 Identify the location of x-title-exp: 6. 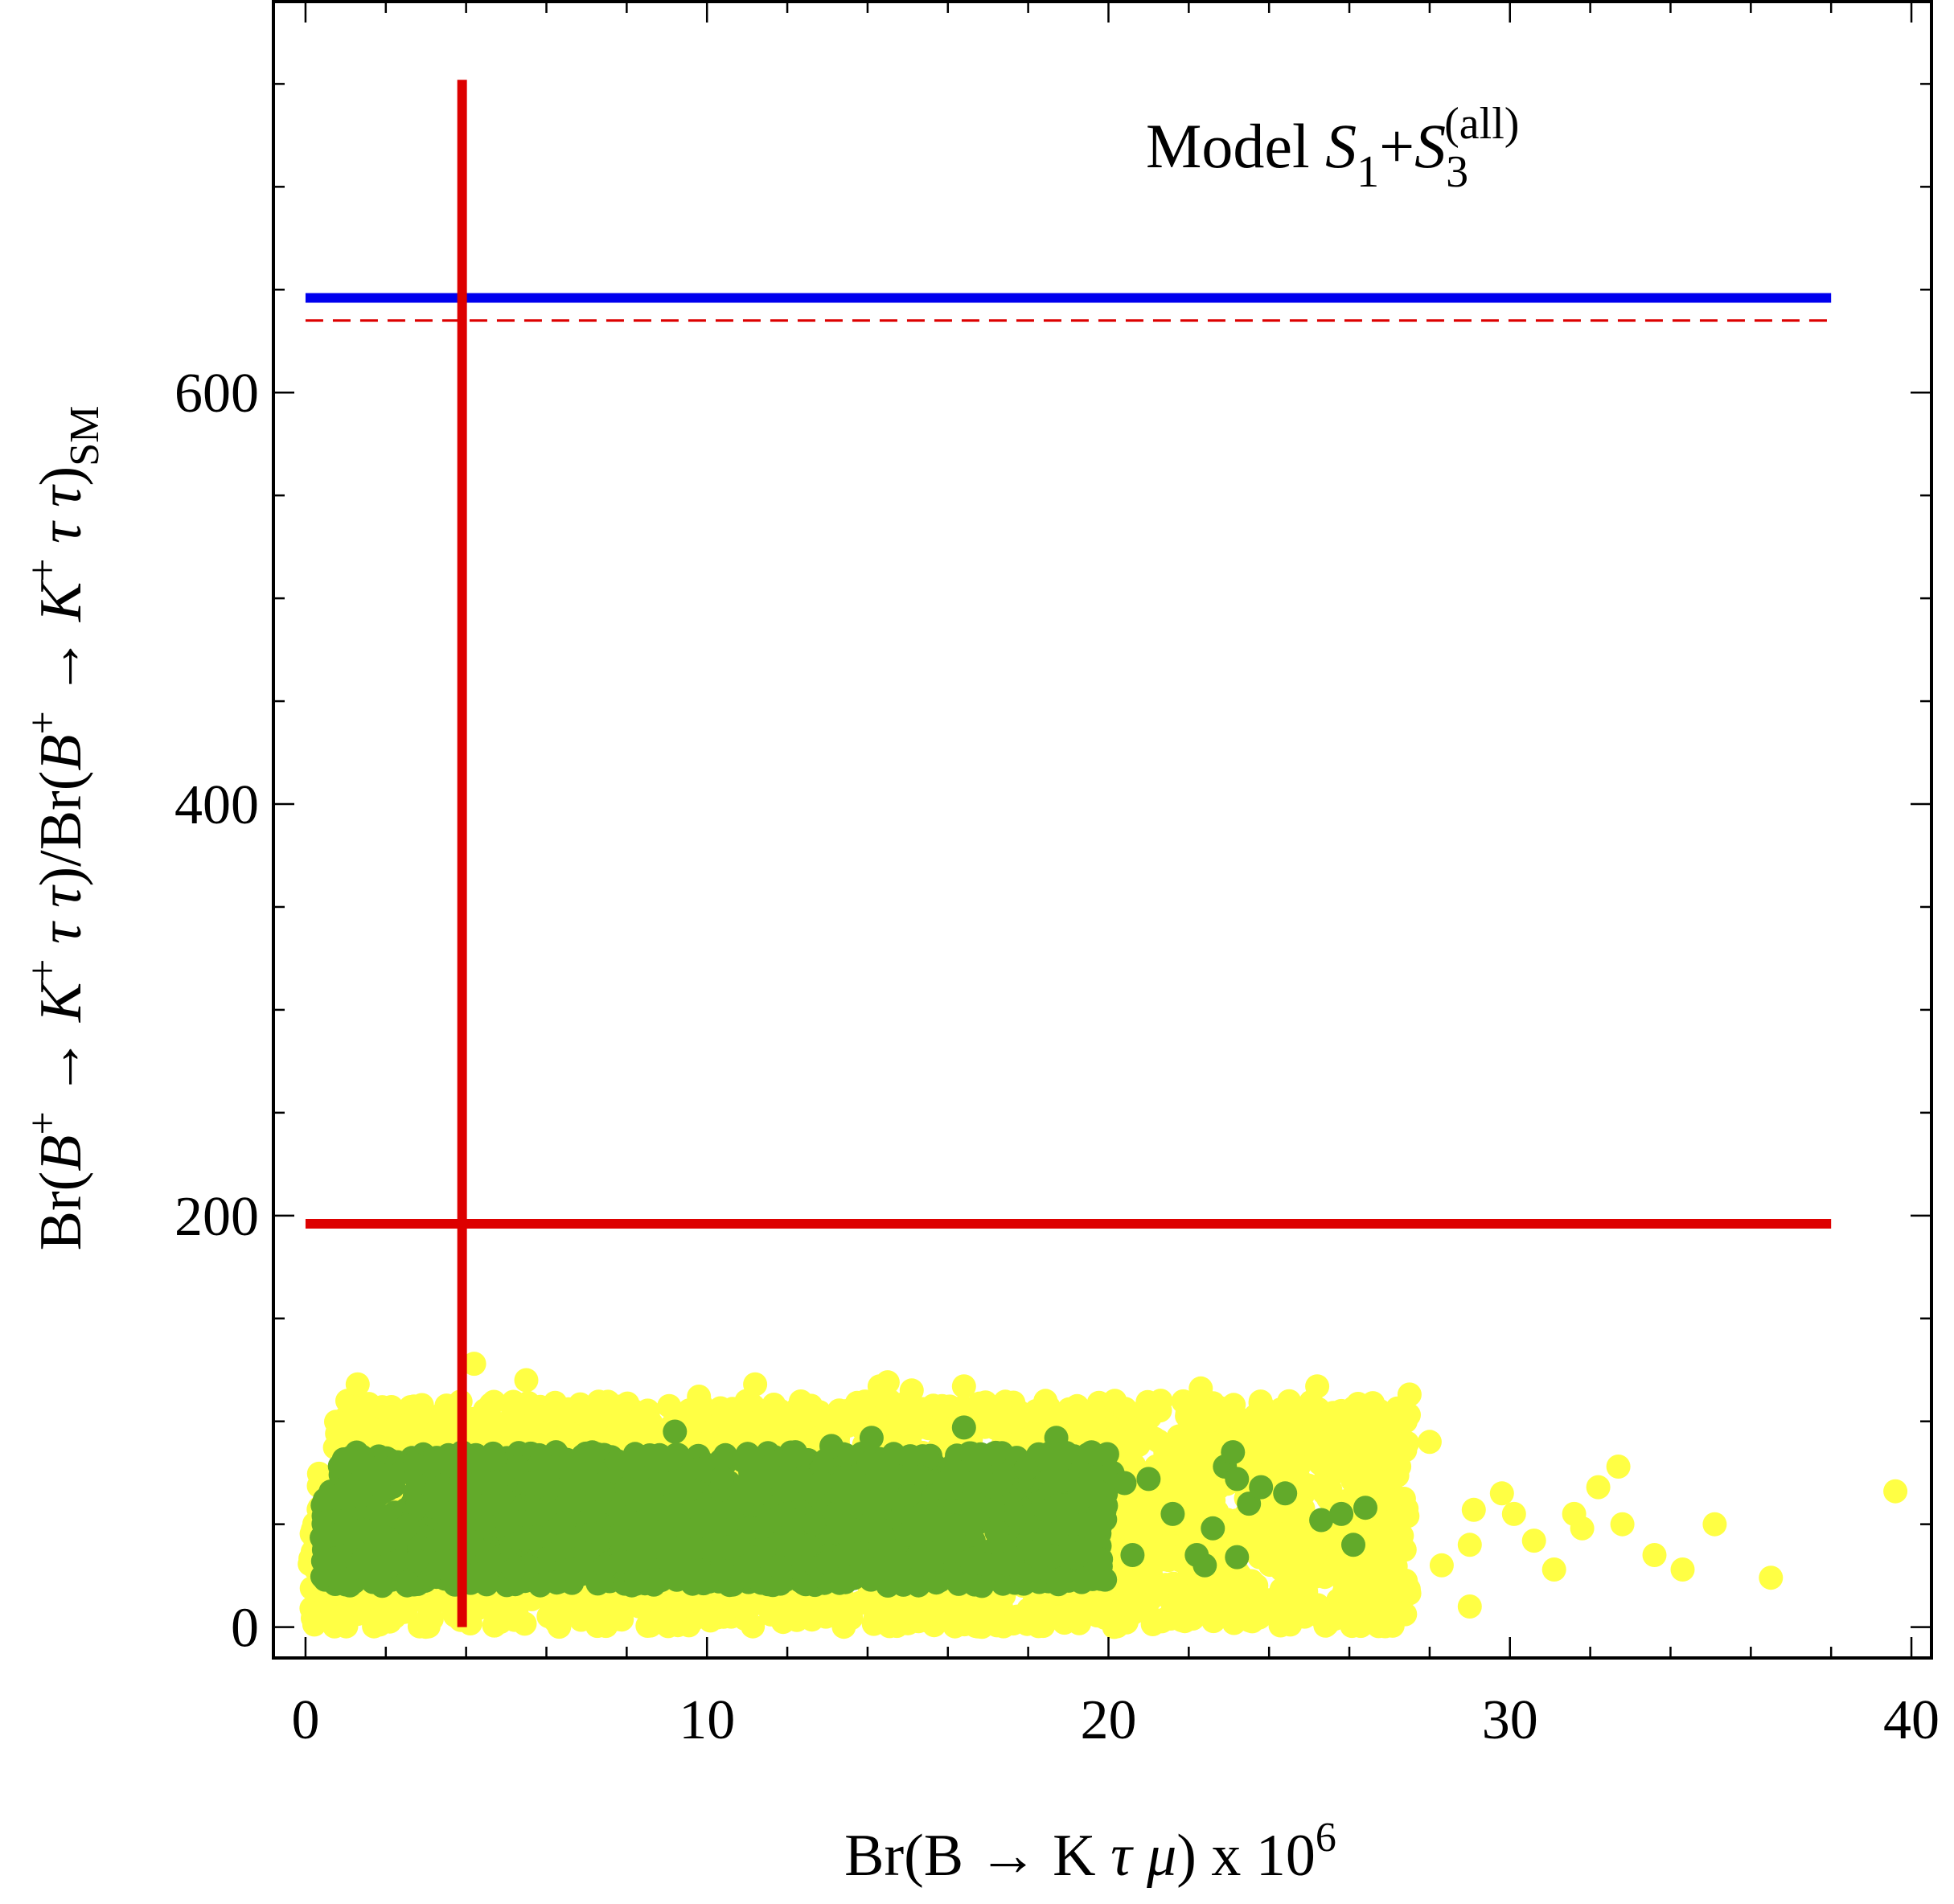
(1326, 1838).